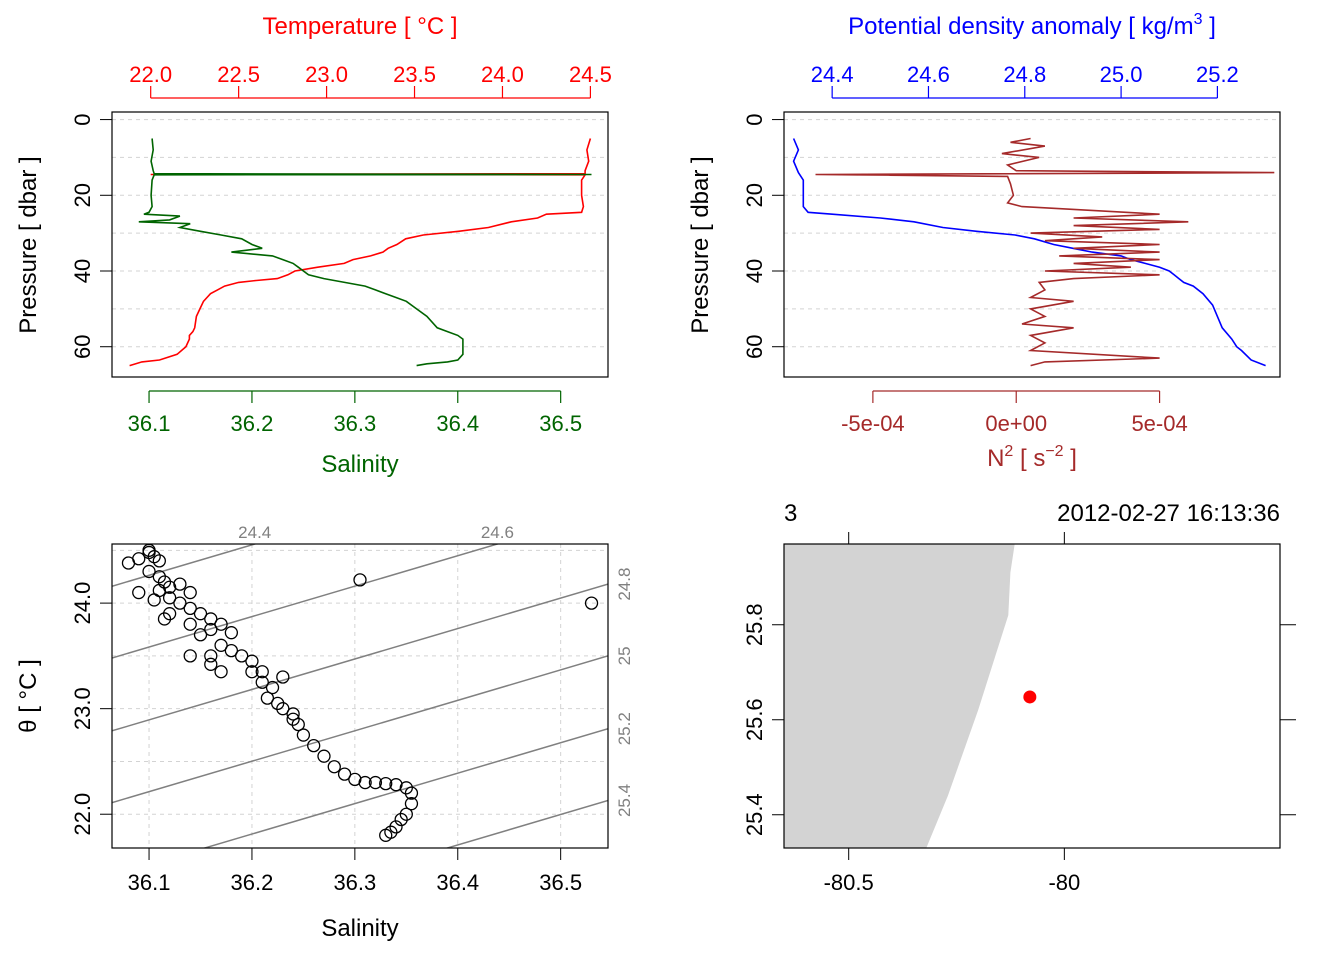 The image size is (1344, 960). I want to click on y-tick-label: 25.4, so click(754, 814).